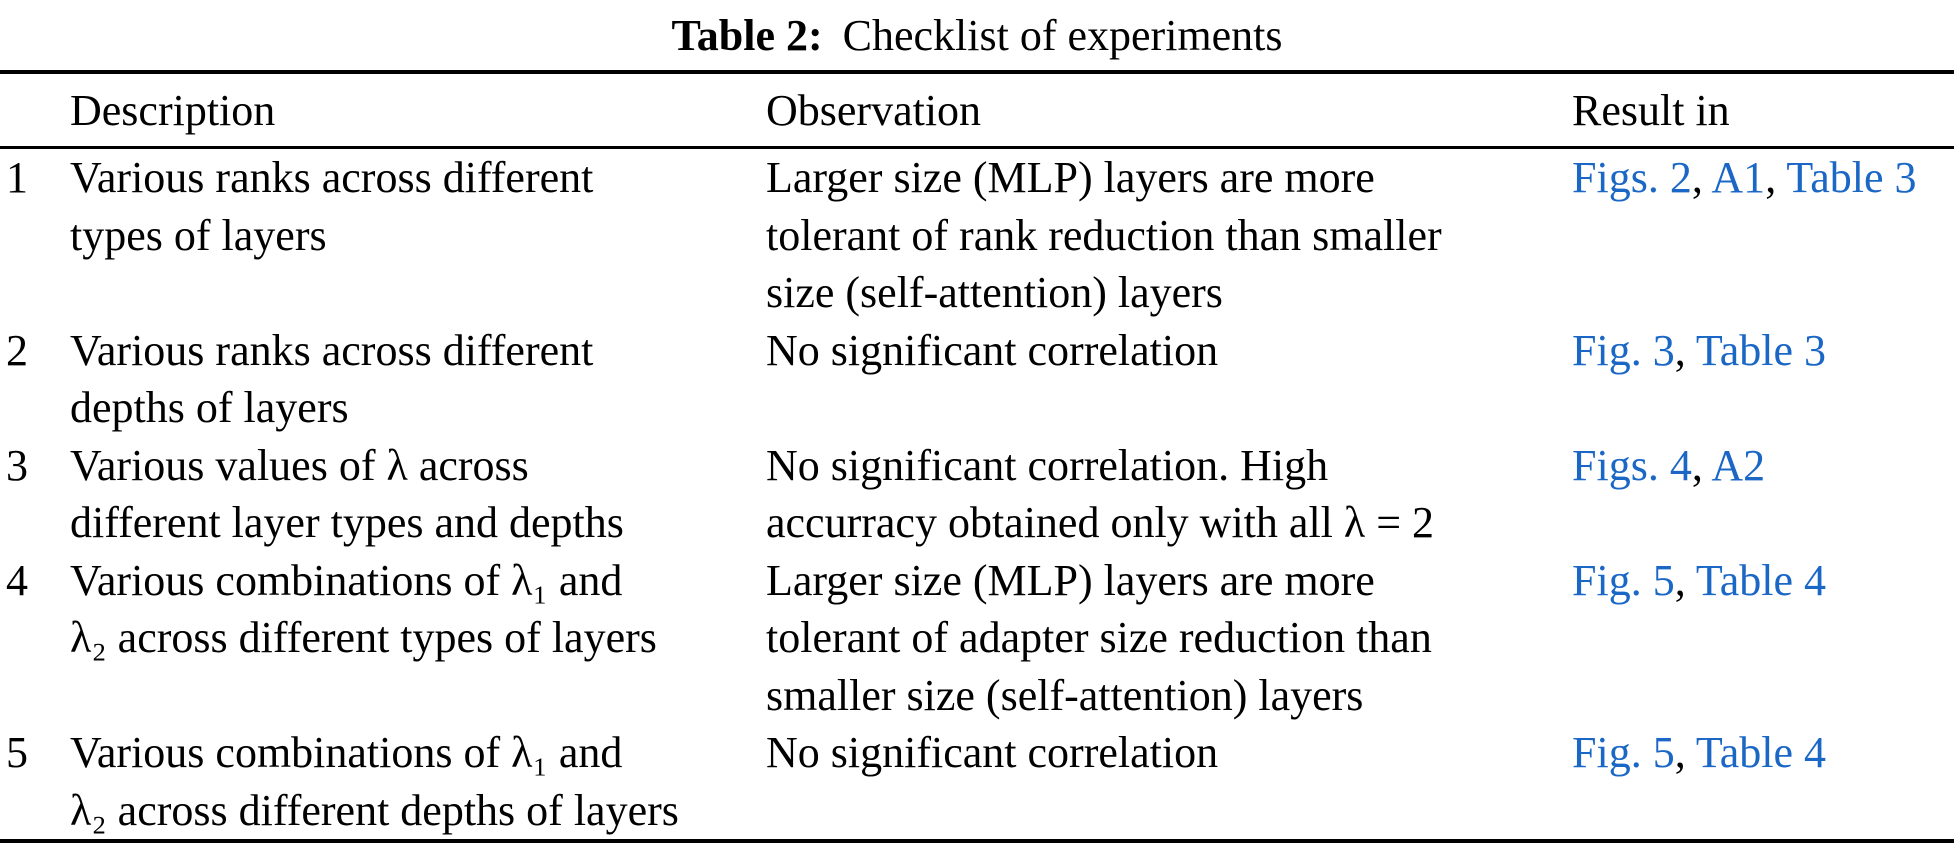 This screenshot has width=1954, height=850. Describe the element at coordinates (17, 465) in the screenshot. I see `row-number: 3` at that location.